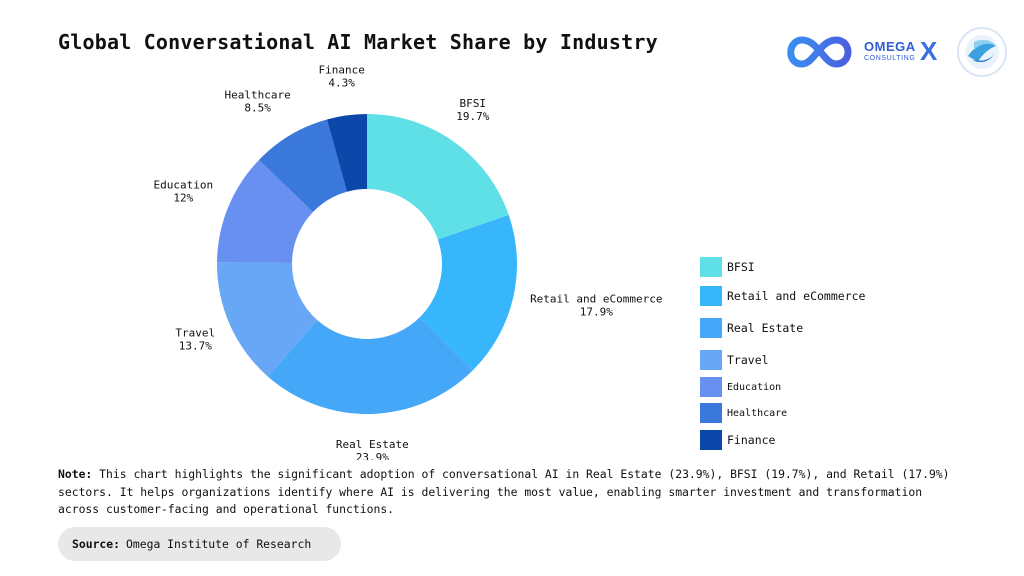 The width and height of the screenshot is (1024, 576). What do you see at coordinates (258, 101) in the screenshot?
I see `label-healthcare: Healthcare 8.5%` at bounding box center [258, 101].